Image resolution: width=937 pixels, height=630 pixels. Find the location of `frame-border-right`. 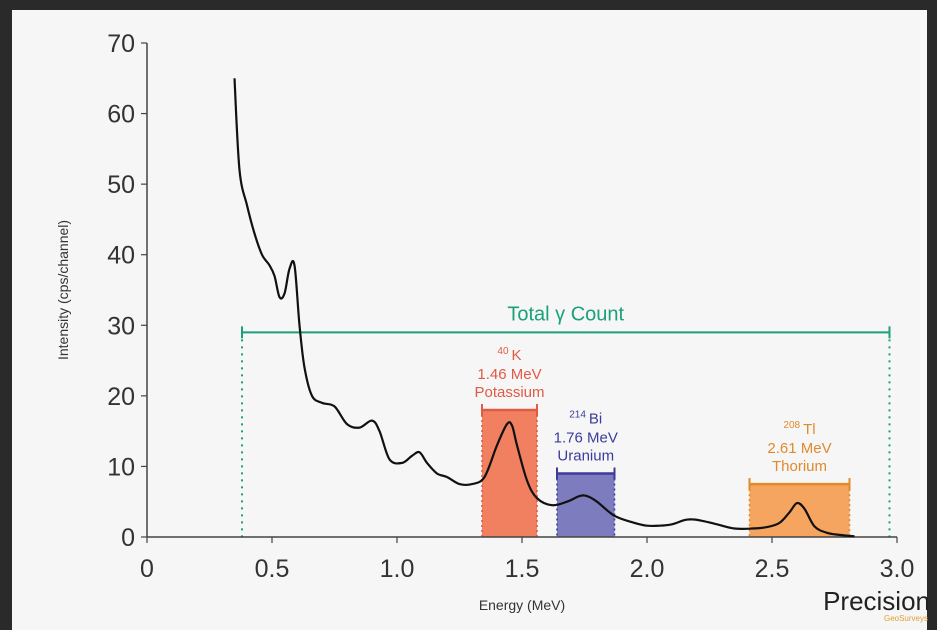

frame-border-right is located at coordinates (932, 315).